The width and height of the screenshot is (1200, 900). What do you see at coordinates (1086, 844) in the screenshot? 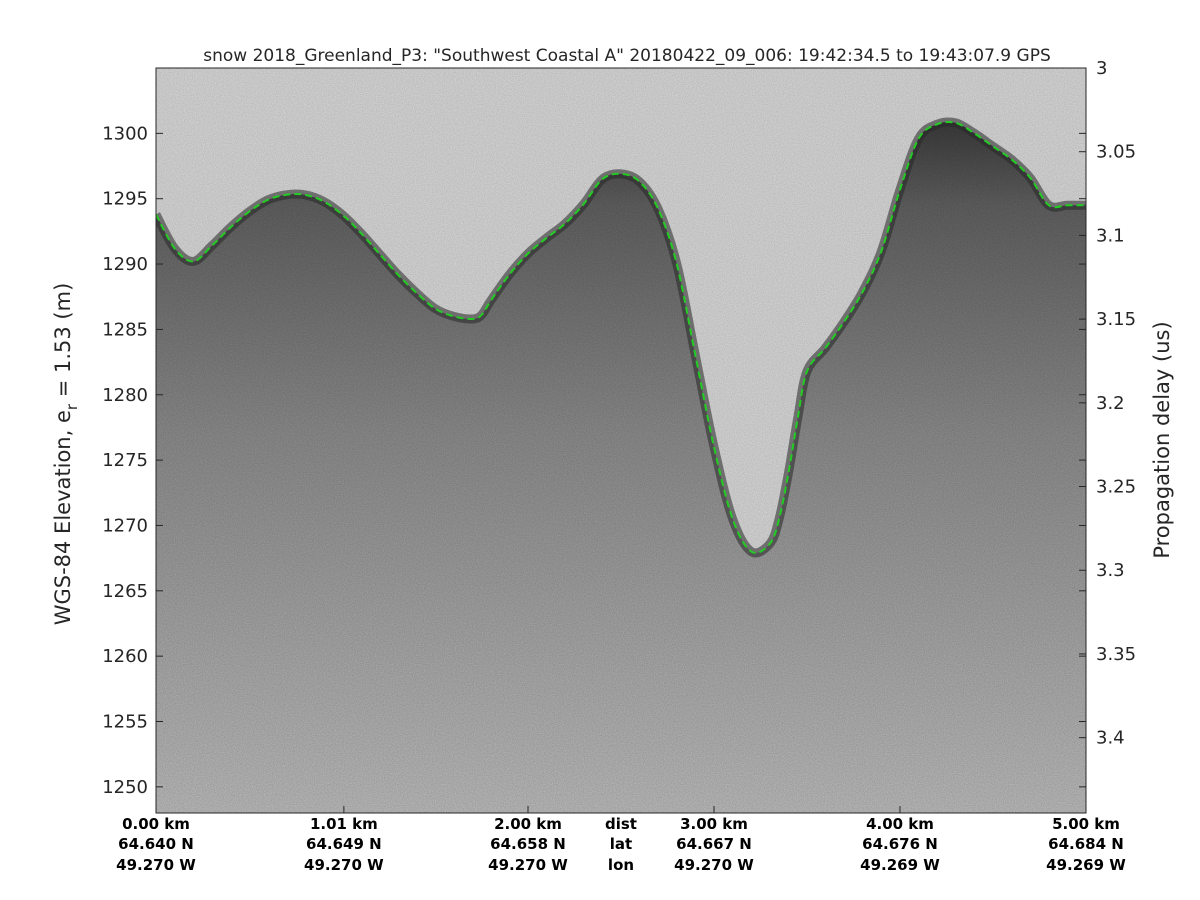
I see `x-annotation-lat: 64.684 N` at bounding box center [1086, 844].